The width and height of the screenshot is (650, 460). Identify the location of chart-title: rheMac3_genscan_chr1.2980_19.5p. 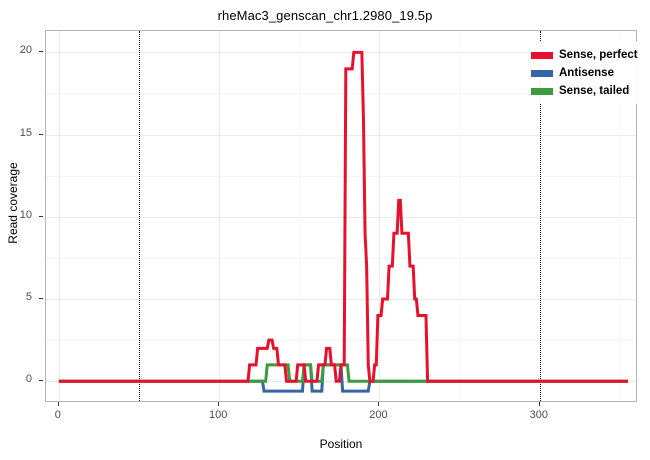
(325, 15).